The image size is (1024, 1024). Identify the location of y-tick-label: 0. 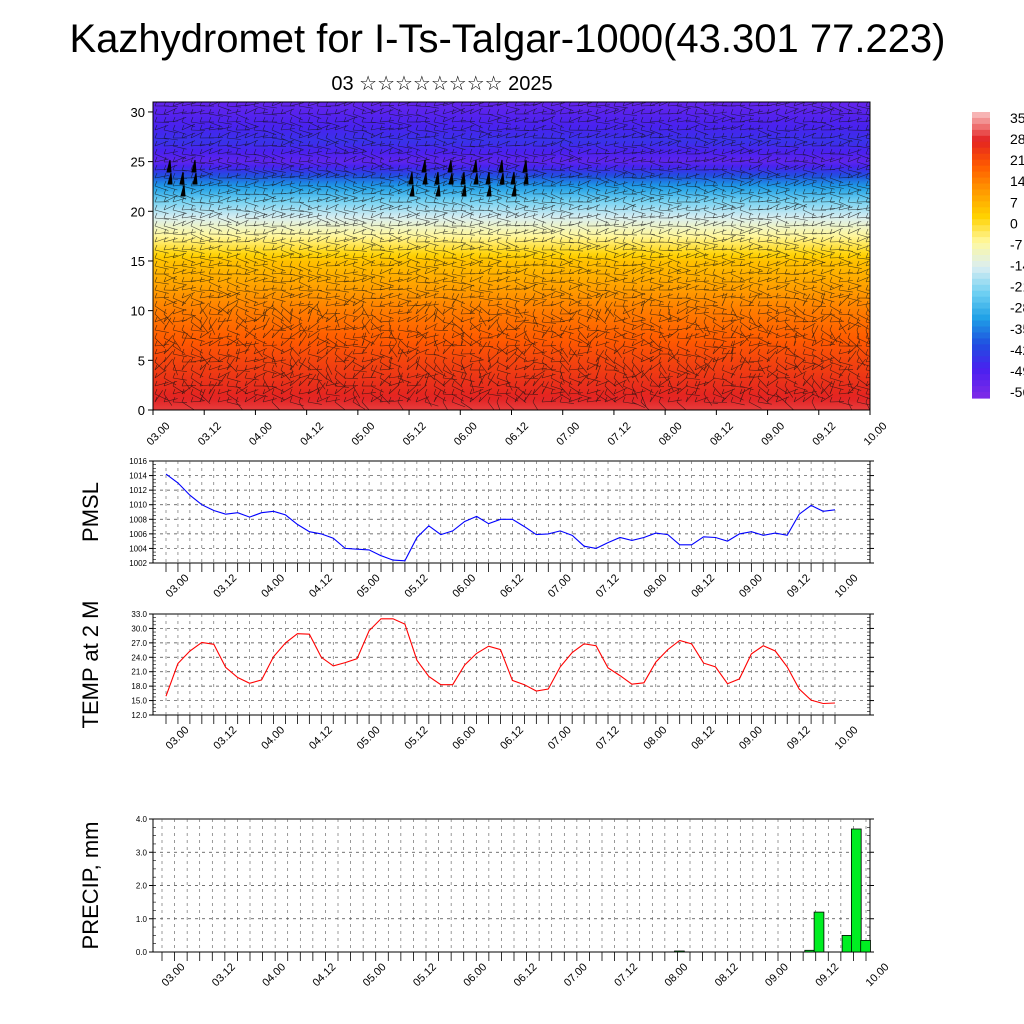
(141, 410).